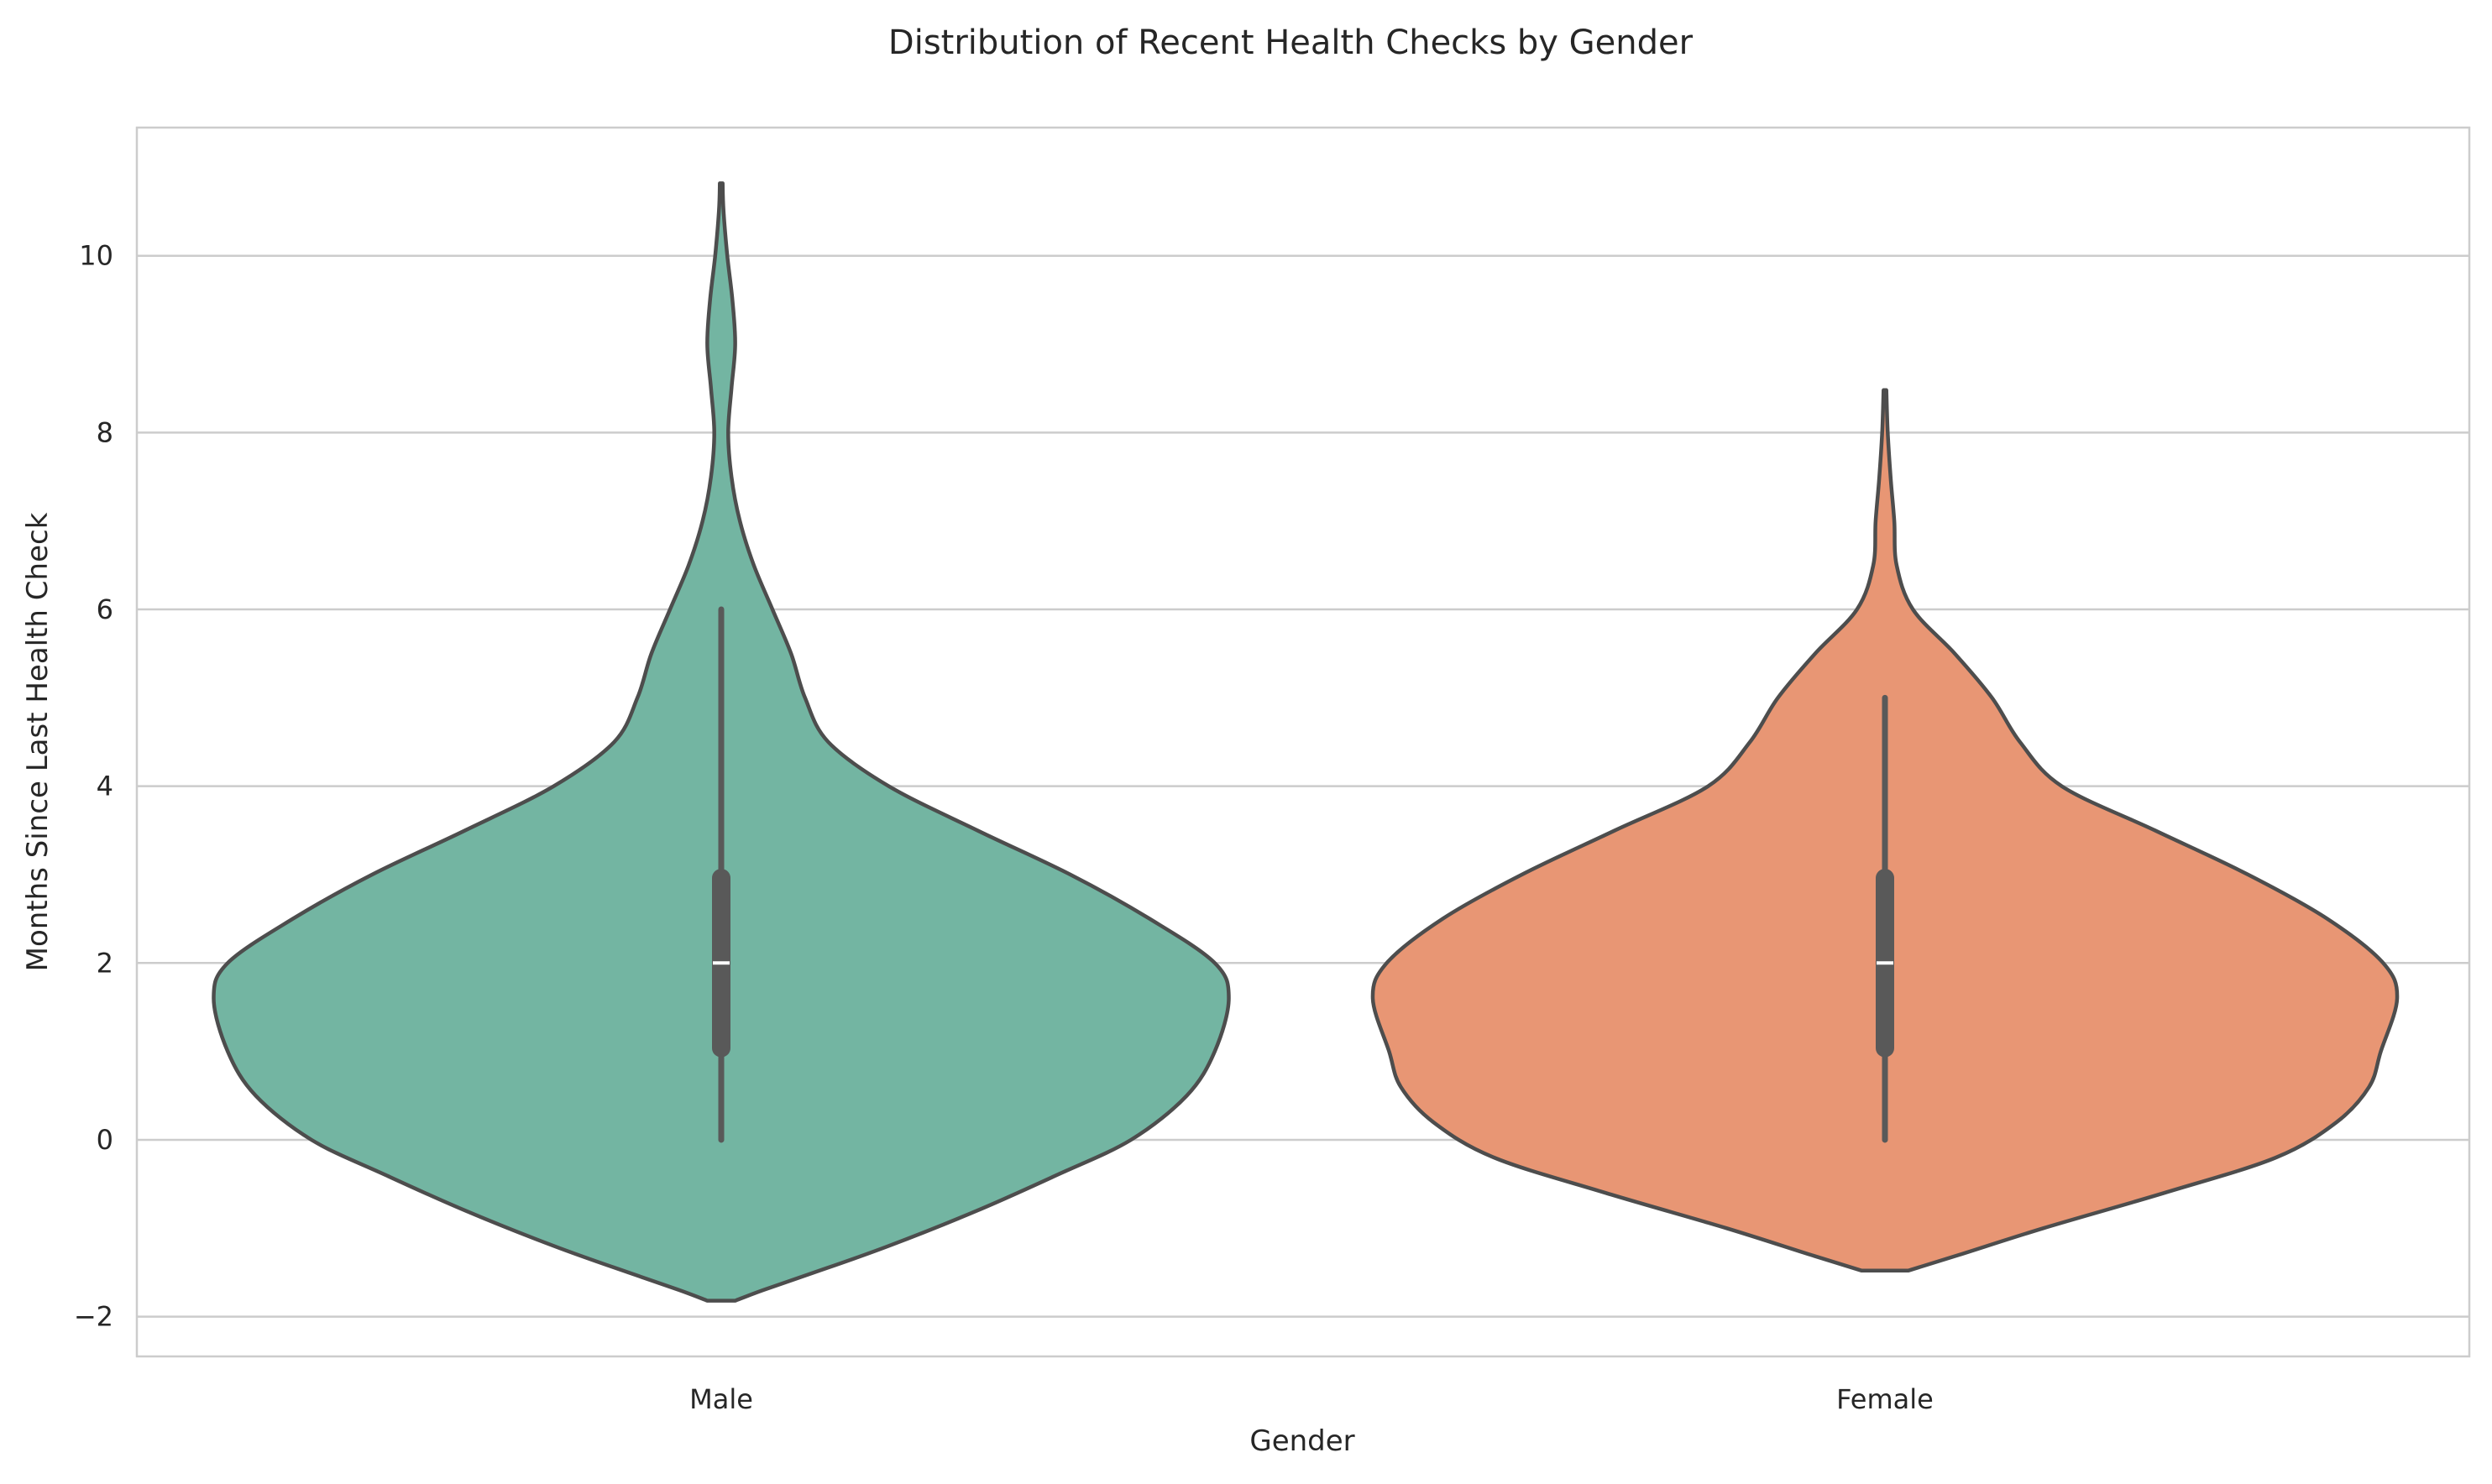  I want to click on y-tick-labels: −2 0 2 4 6 8 10, so click(94, 786).